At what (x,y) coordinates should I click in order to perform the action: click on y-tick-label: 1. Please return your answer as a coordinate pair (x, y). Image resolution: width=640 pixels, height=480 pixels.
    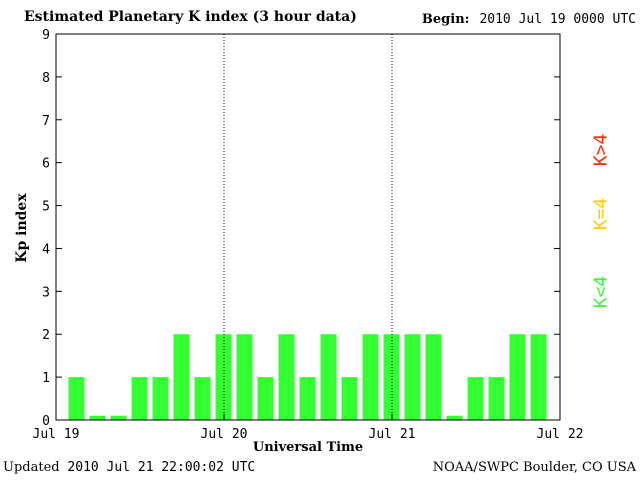
    Looking at the image, I should click on (46, 378).